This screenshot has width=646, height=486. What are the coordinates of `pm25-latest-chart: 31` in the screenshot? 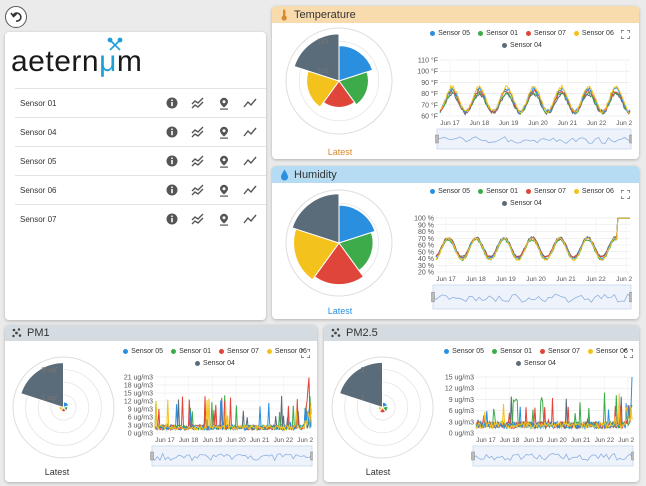 It's located at (382, 407).